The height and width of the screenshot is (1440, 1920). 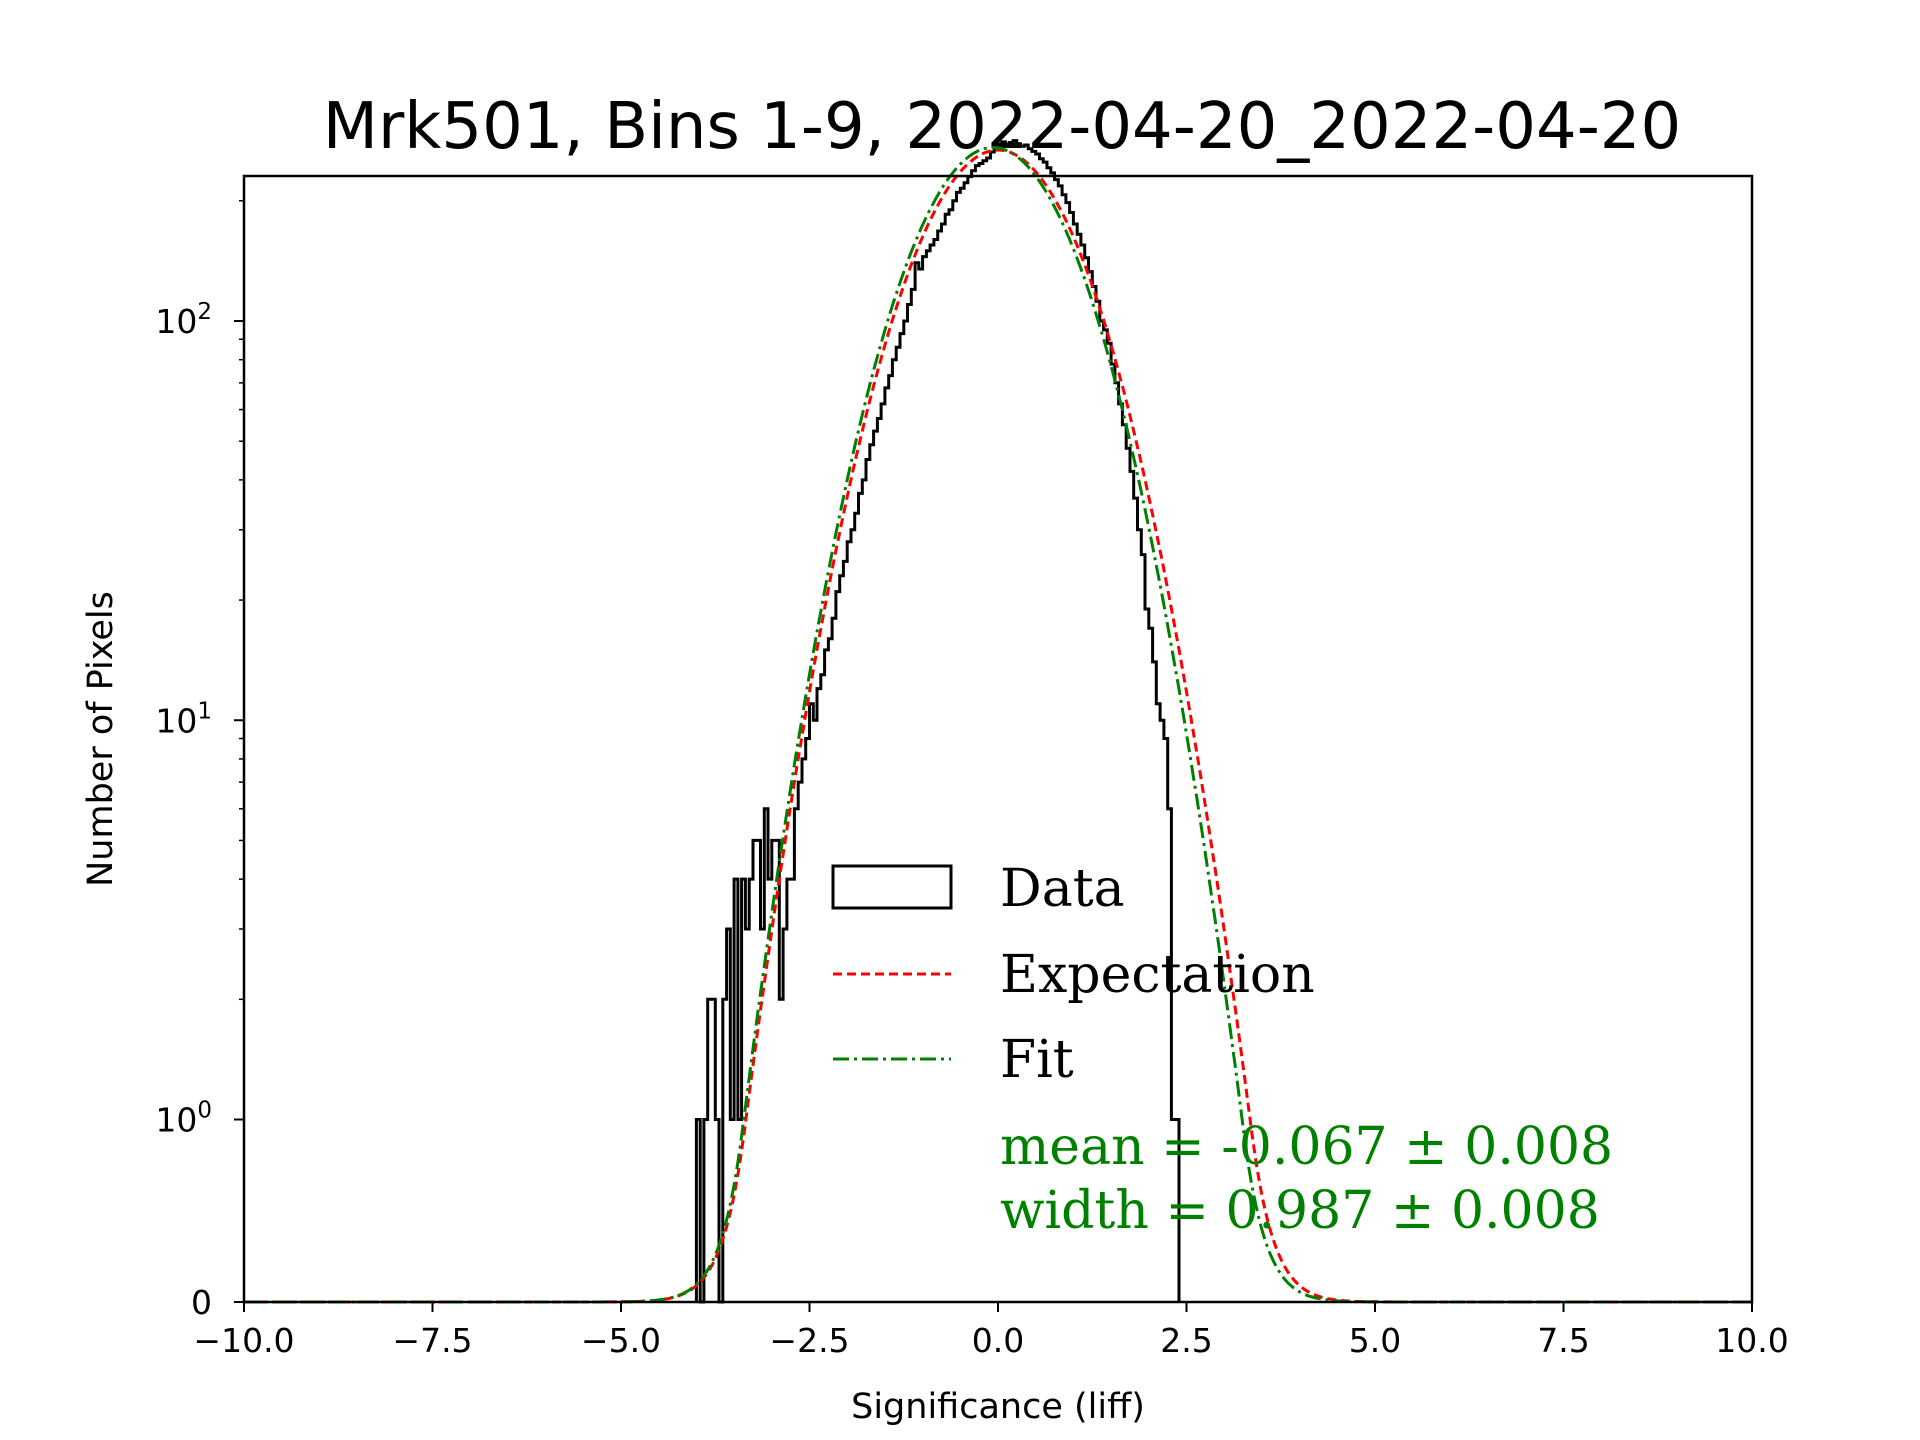 What do you see at coordinates (1062, 889) in the screenshot?
I see `legend-label-data: Data` at bounding box center [1062, 889].